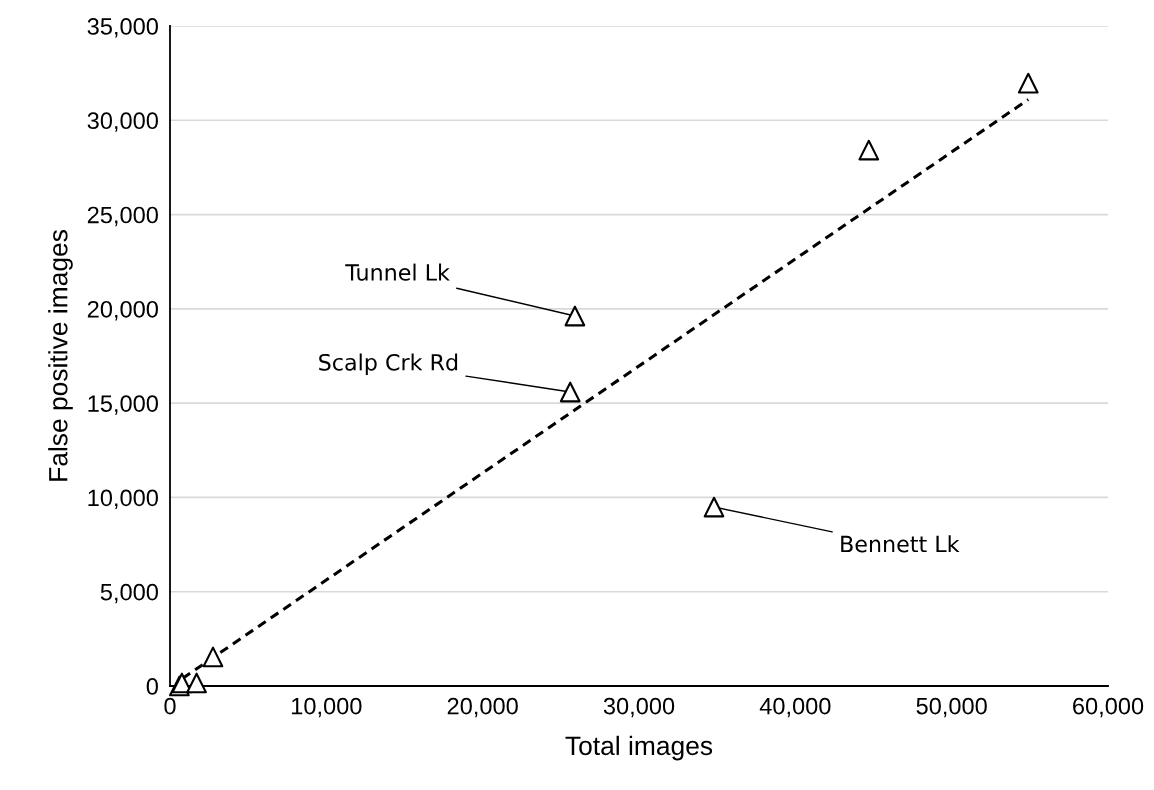 Image resolution: width=1154 pixels, height=790 pixels. What do you see at coordinates (1108, 707) in the screenshot?
I see `x-tick-label: 60,000` at bounding box center [1108, 707].